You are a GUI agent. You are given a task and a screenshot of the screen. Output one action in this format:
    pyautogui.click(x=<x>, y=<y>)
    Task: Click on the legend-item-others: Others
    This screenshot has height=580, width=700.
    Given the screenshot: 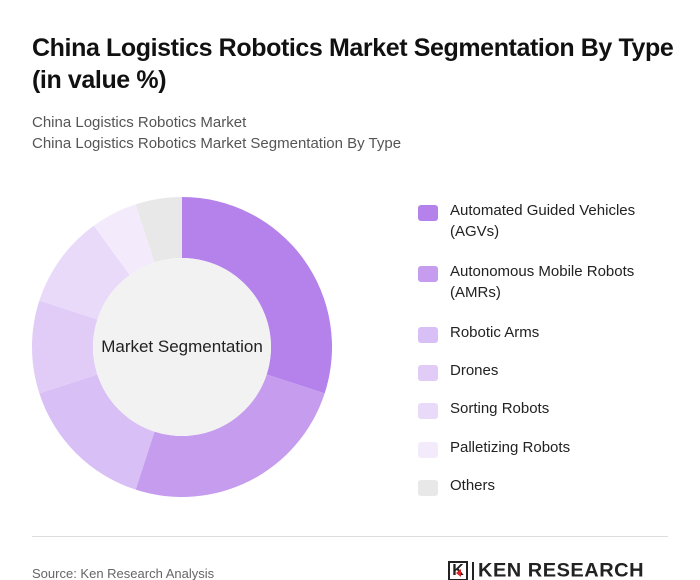 What is the action you would take?
    pyautogui.click(x=544, y=485)
    